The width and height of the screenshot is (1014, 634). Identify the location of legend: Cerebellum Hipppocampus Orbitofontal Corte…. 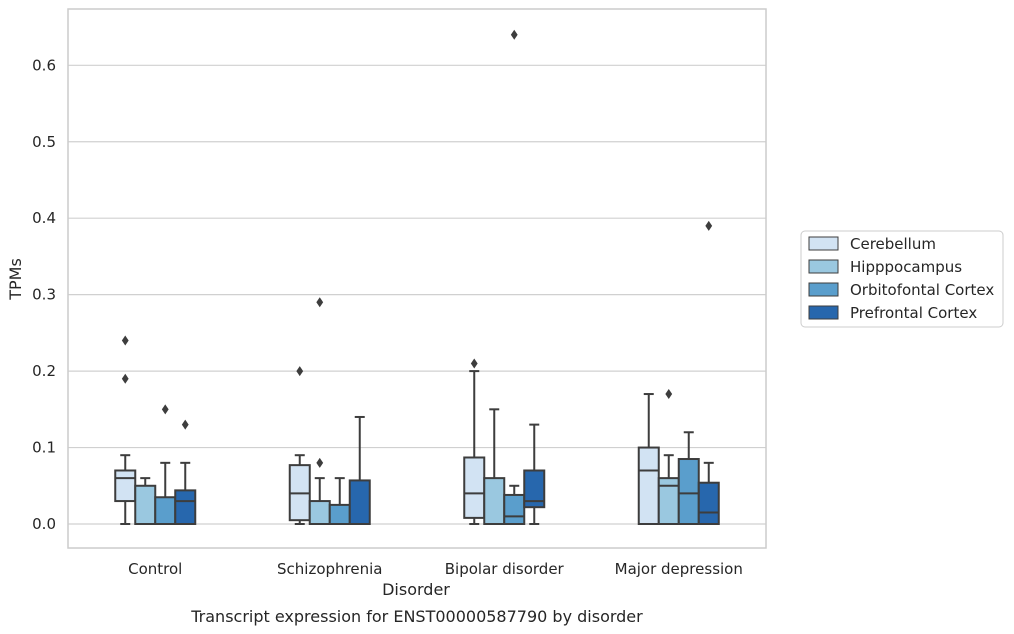
(902, 279).